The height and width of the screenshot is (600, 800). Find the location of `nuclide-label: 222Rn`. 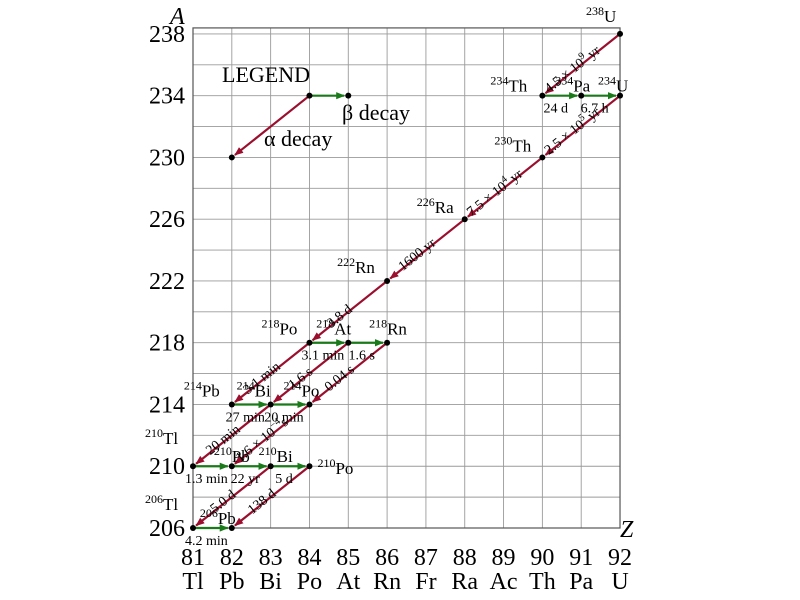

nuclide-label: 222Rn is located at coordinates (356, 266).